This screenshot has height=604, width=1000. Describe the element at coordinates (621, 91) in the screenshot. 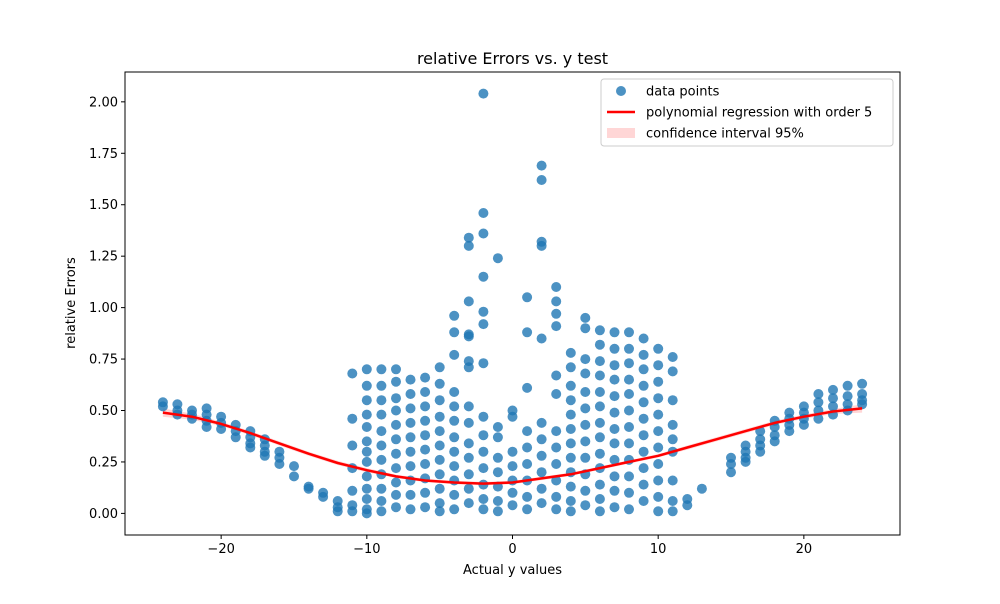

I see `legend-marker-icon` at that location.